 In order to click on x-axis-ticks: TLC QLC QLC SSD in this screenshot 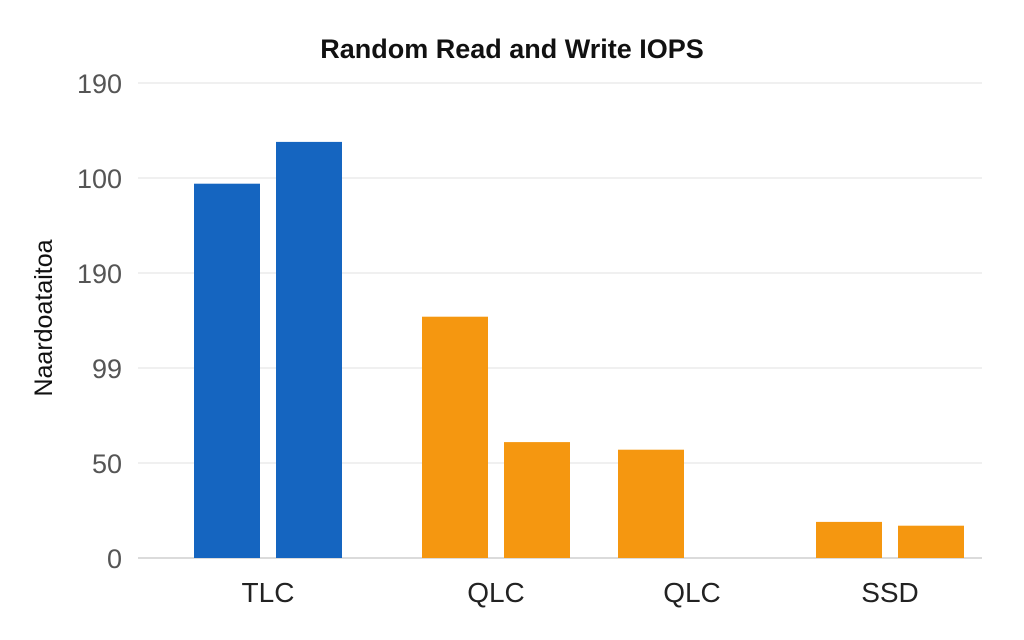, I will do `click(580, 592)`.